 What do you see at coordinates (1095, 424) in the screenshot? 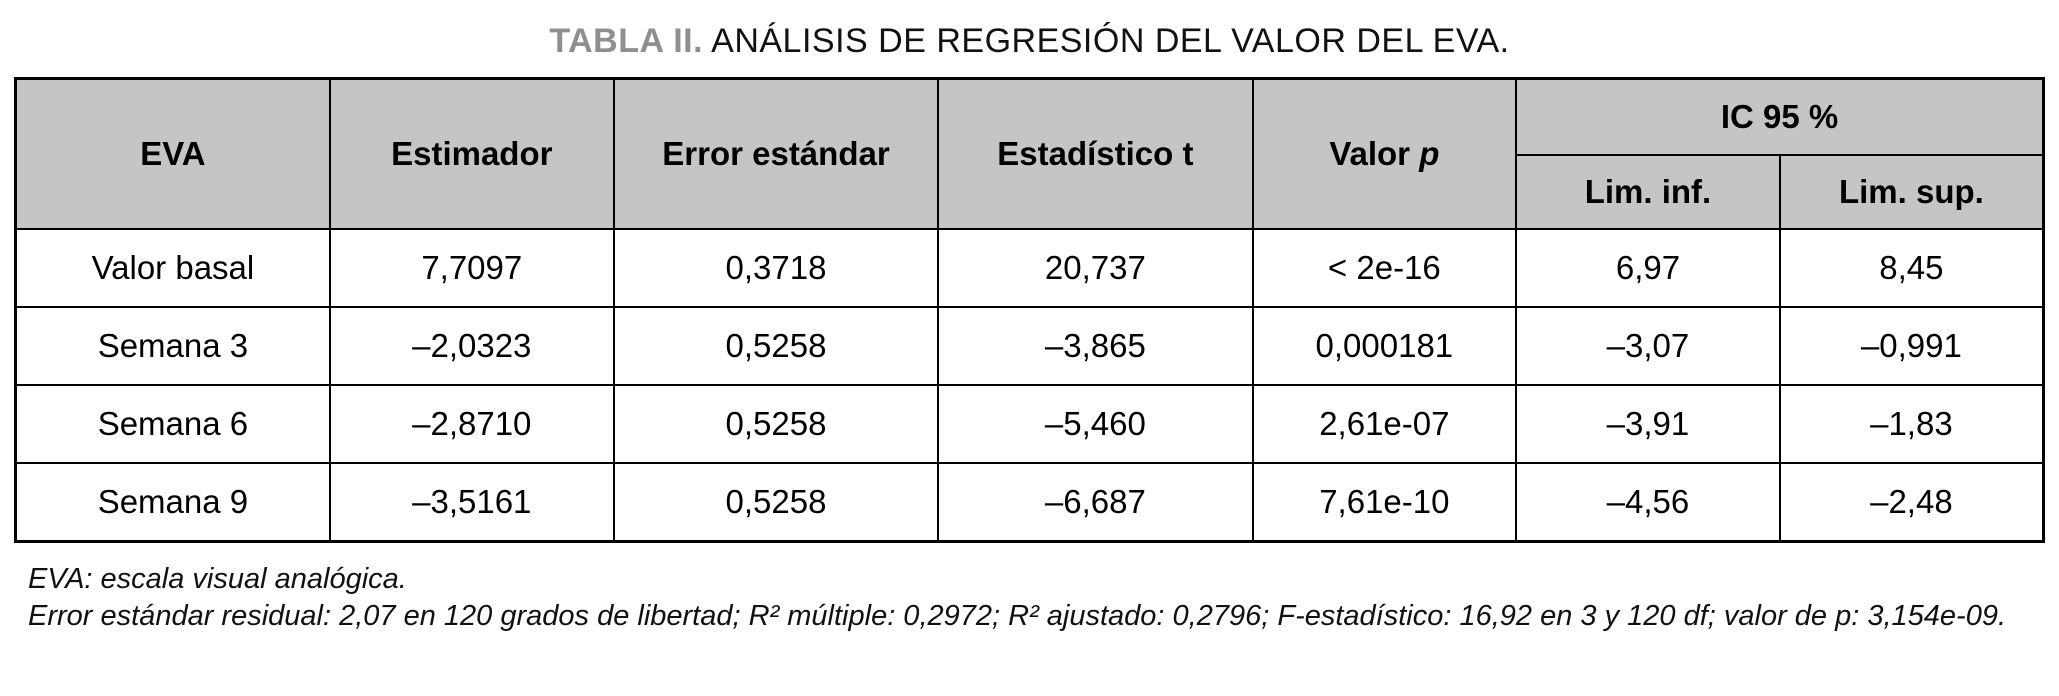
I see `cell-t: –5,460` at bounding box center [1095, 424].